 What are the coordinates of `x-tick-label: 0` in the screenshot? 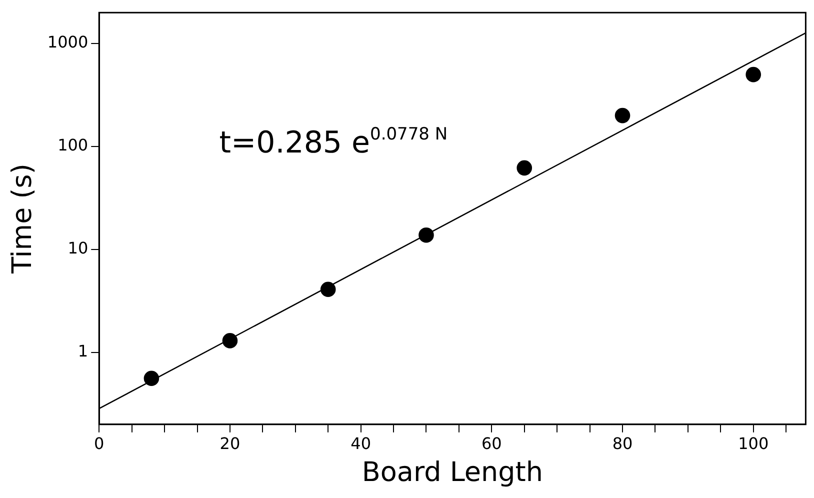 It's located at (99, 444).